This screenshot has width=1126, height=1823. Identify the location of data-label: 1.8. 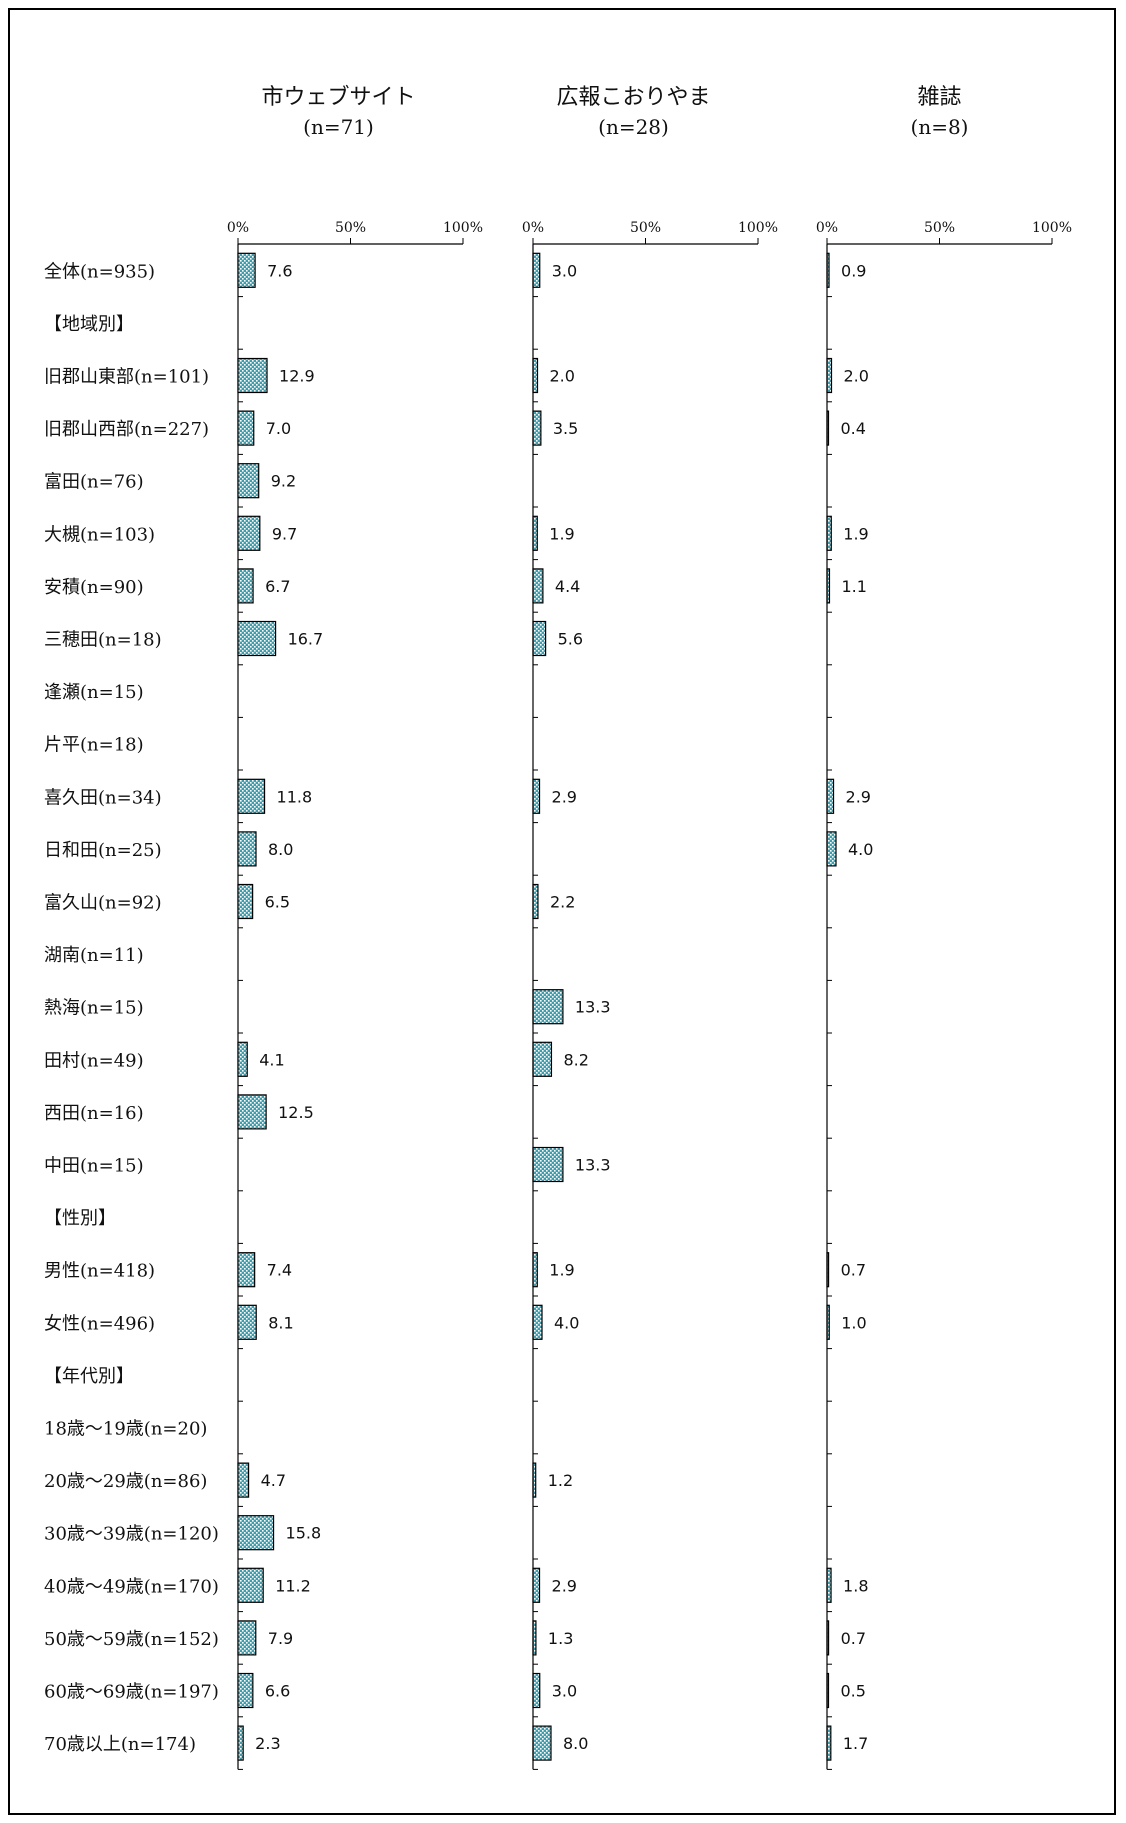
(855, 1585).